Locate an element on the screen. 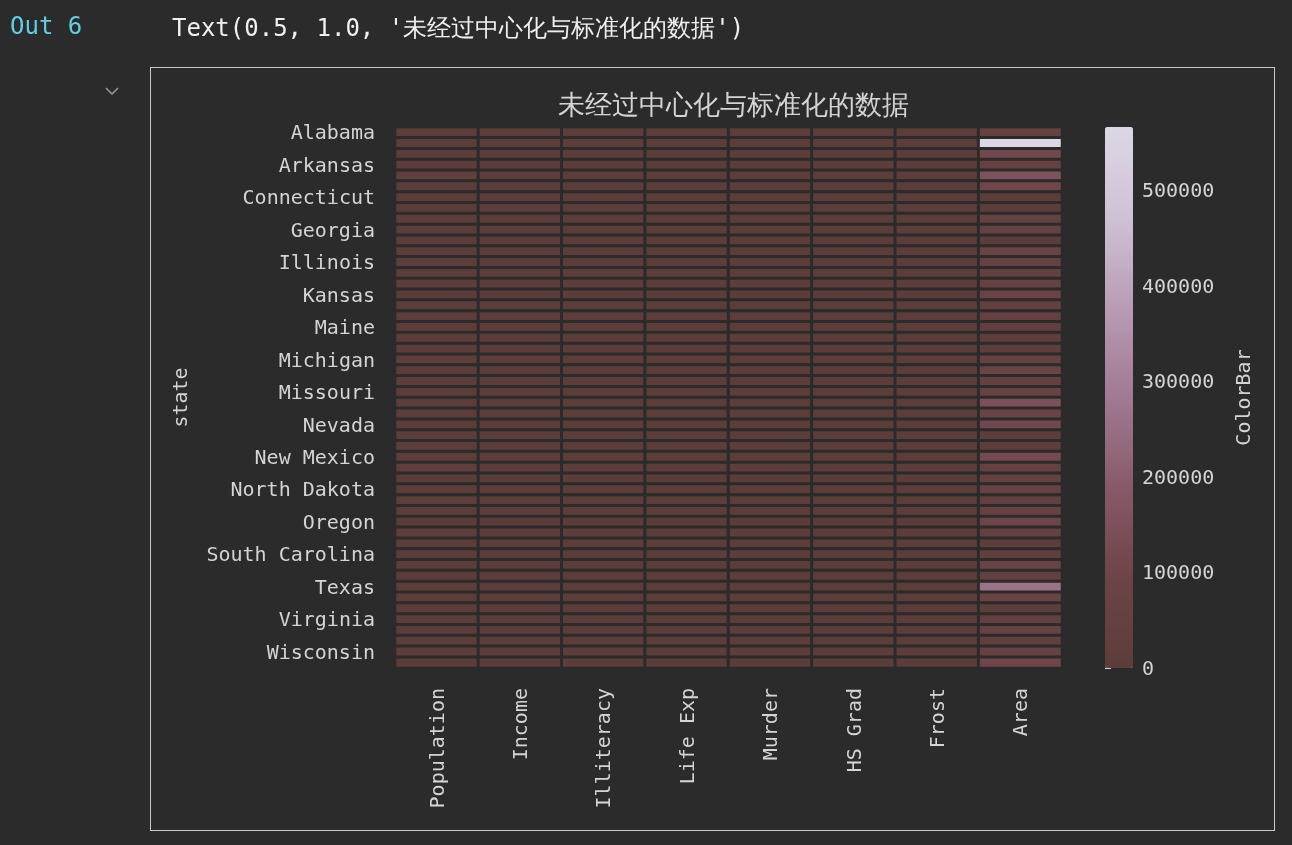 Image resolution: width=1292 pixels, height=845 pixels. text: Text(0.5, 1.0, '未经过中心化与标准化的数据') is located at coordinates (458, 28).